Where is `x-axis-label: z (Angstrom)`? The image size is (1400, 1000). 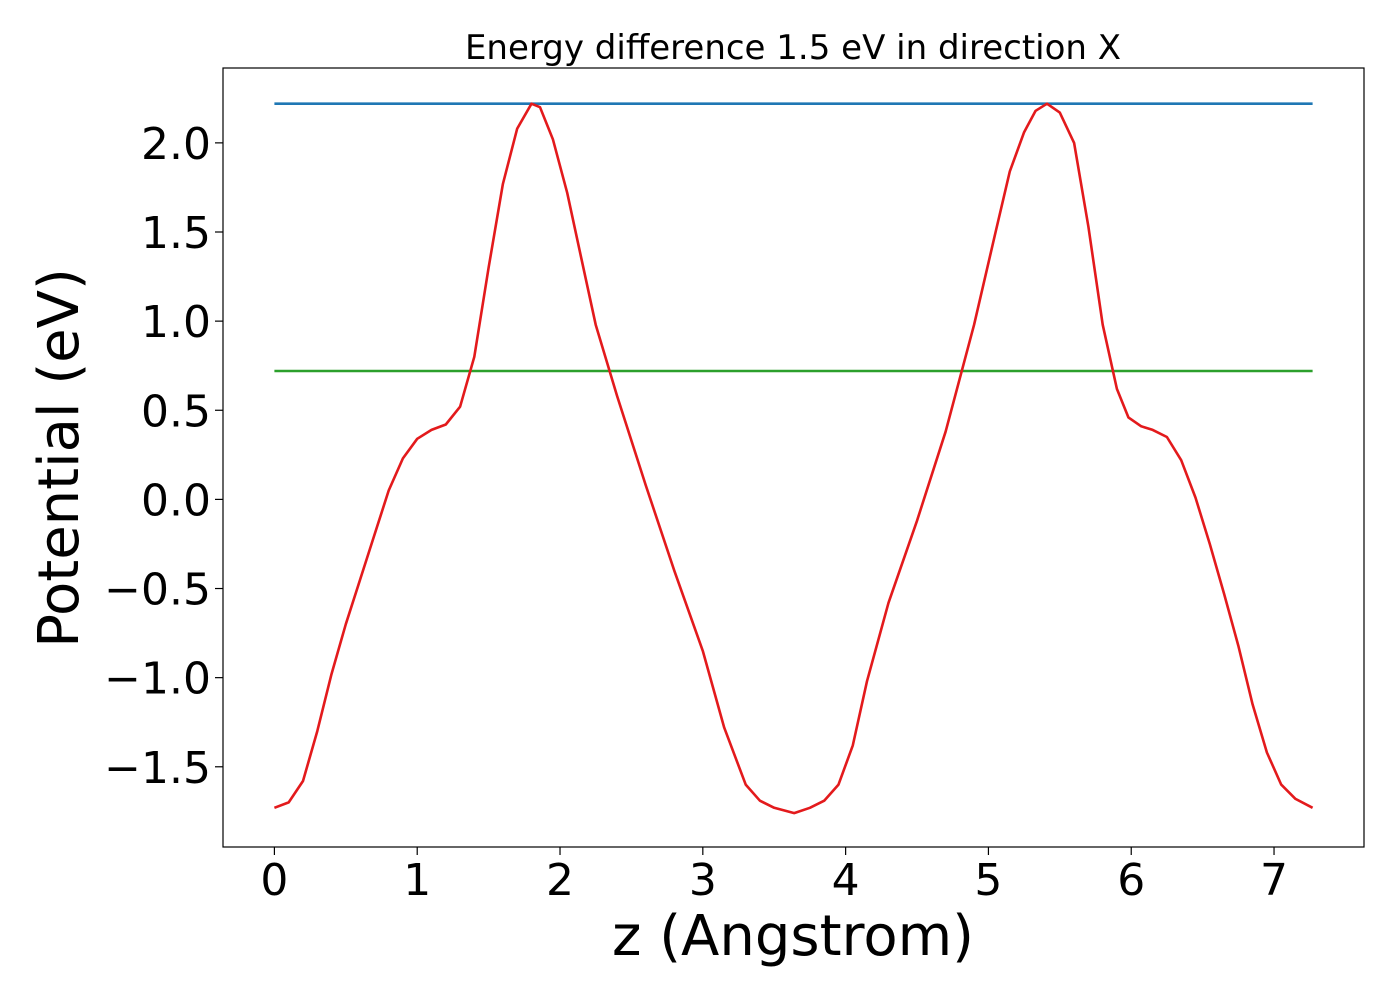 x-axis-label: z (Angstrom) is located at coordinates (793, 936).